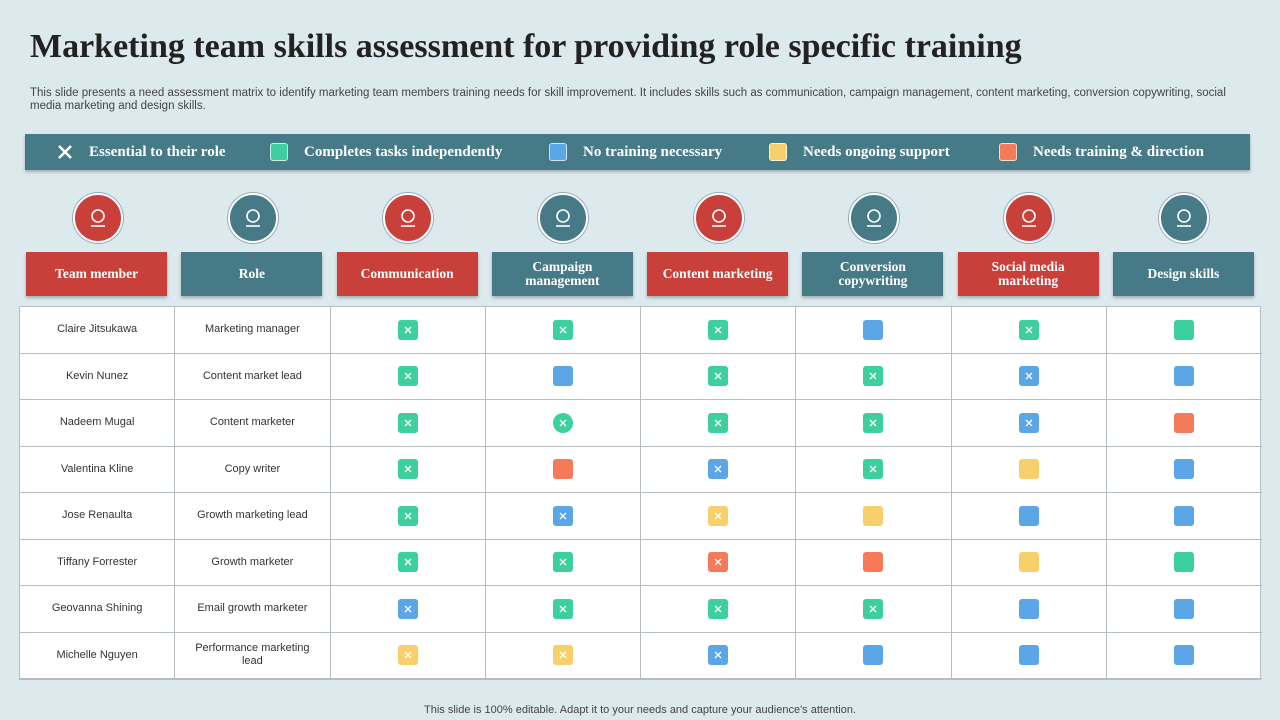 This screenshot has height=720, width=1280. I want to click on member-name: Nadeem Mugal, so click(97, 422).